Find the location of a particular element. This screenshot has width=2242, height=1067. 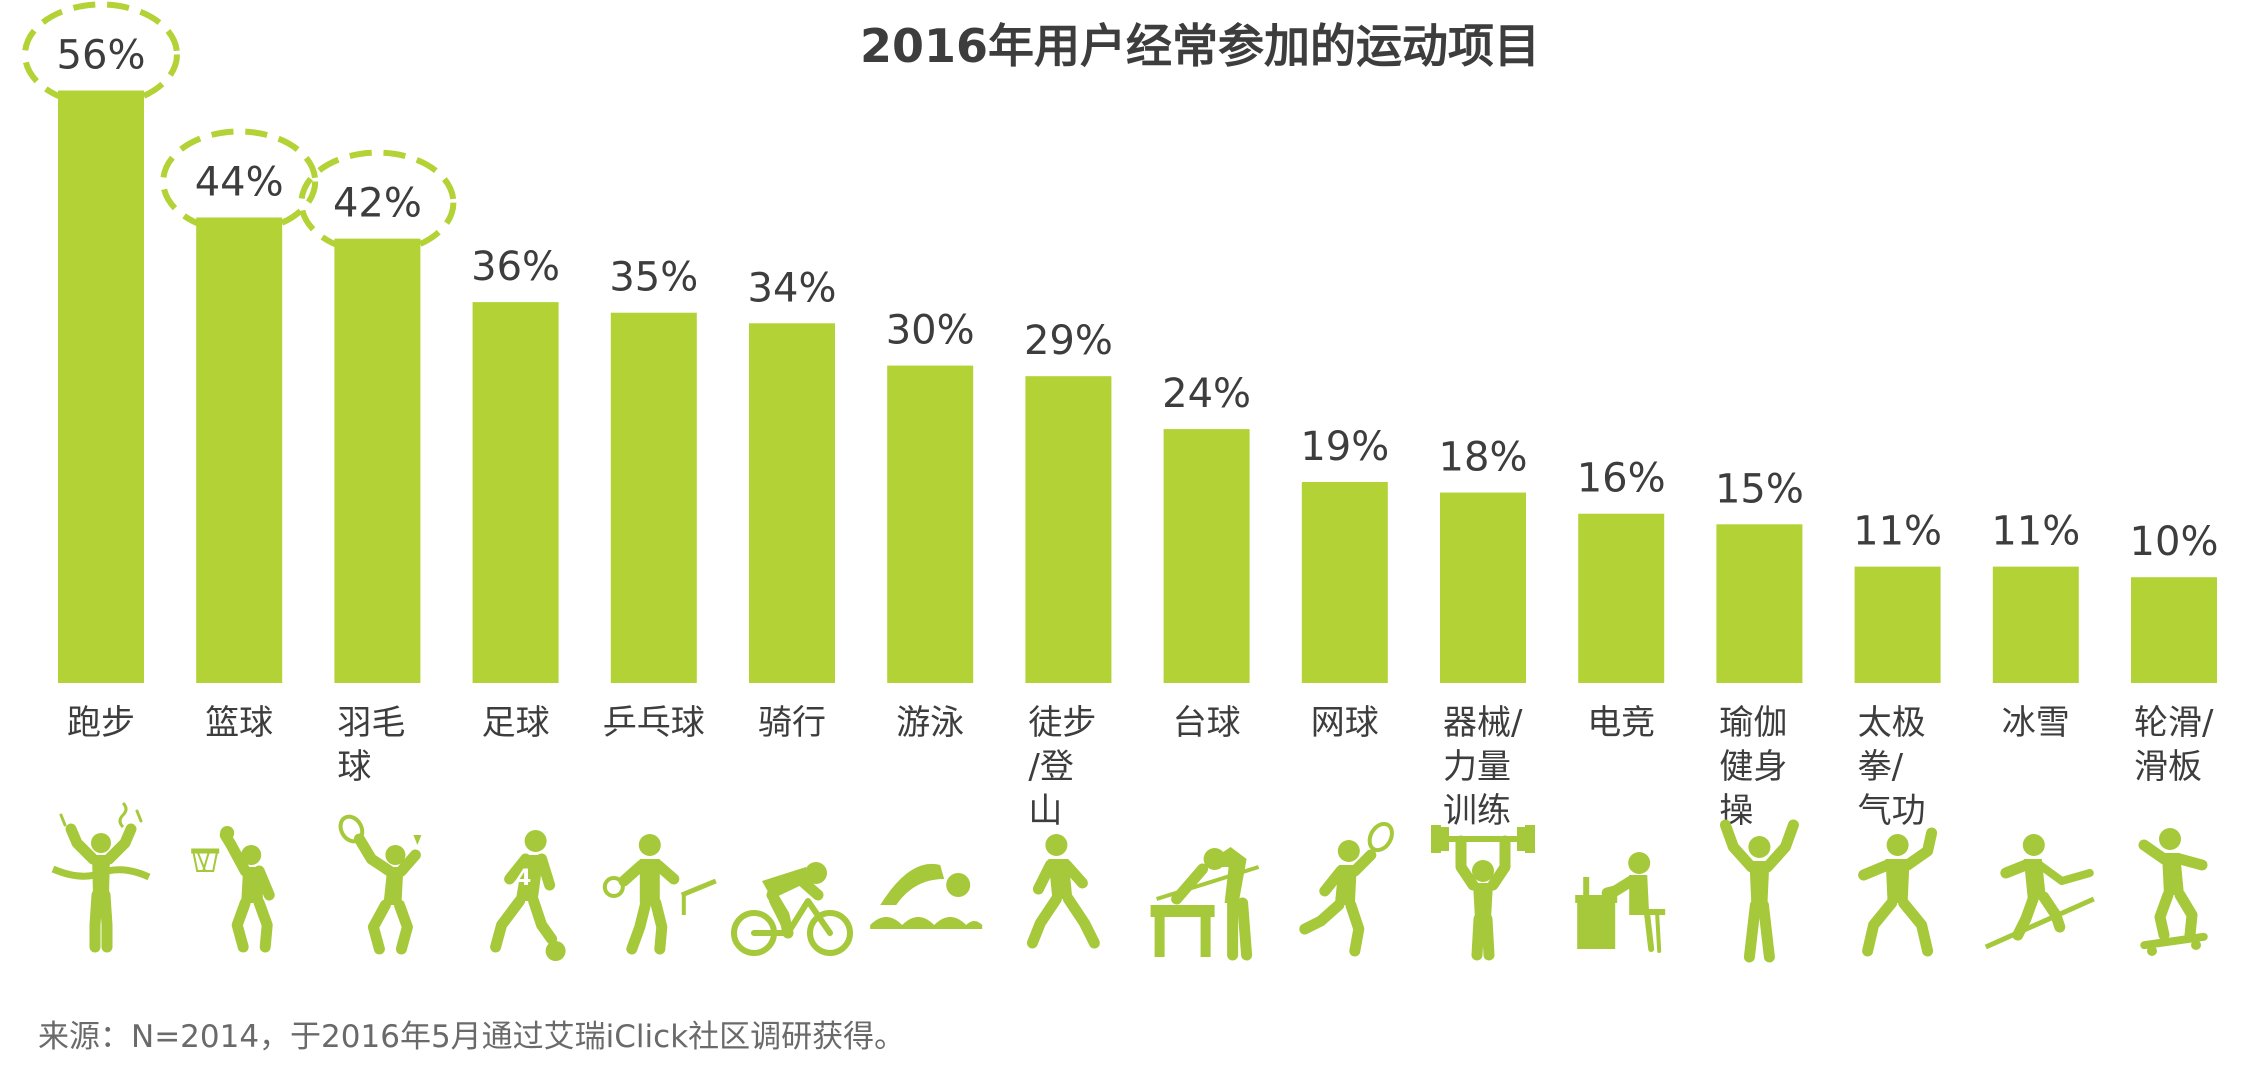

category-label-line: 网球 is located at coordinates (1345, 723).